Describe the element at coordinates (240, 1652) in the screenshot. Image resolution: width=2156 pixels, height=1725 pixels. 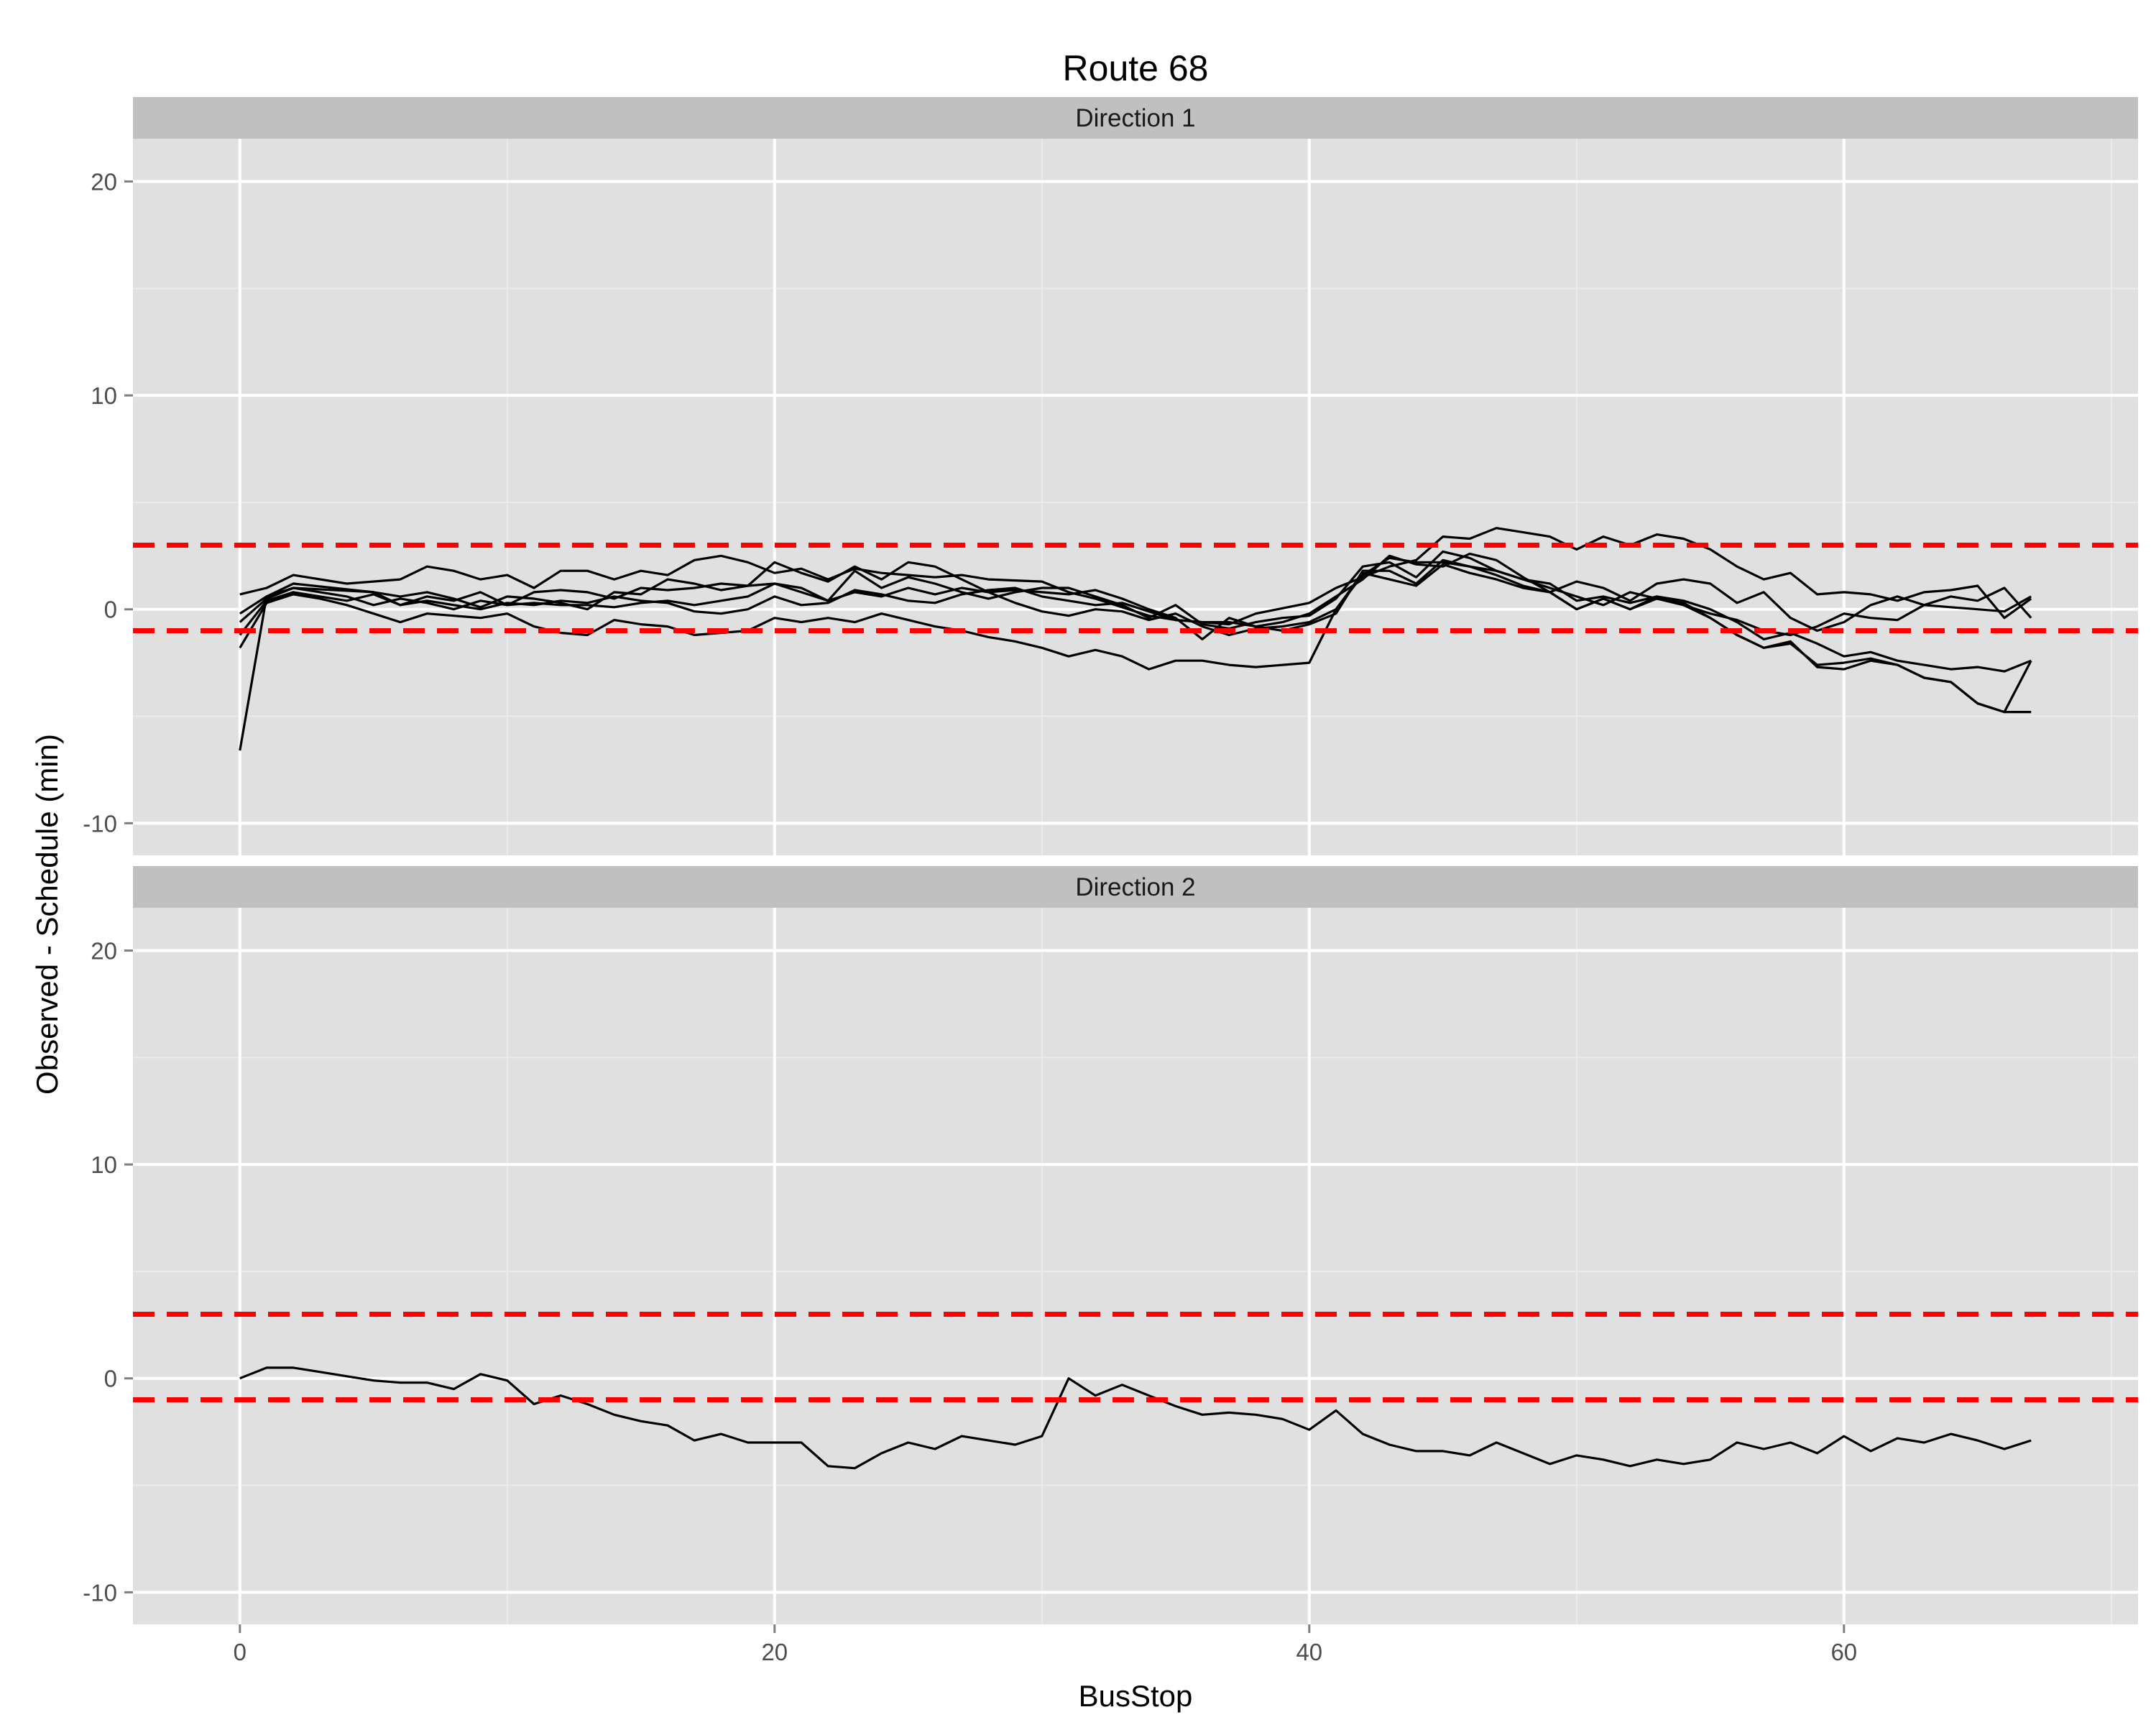
I see `x-tick-label: 0` at that location.